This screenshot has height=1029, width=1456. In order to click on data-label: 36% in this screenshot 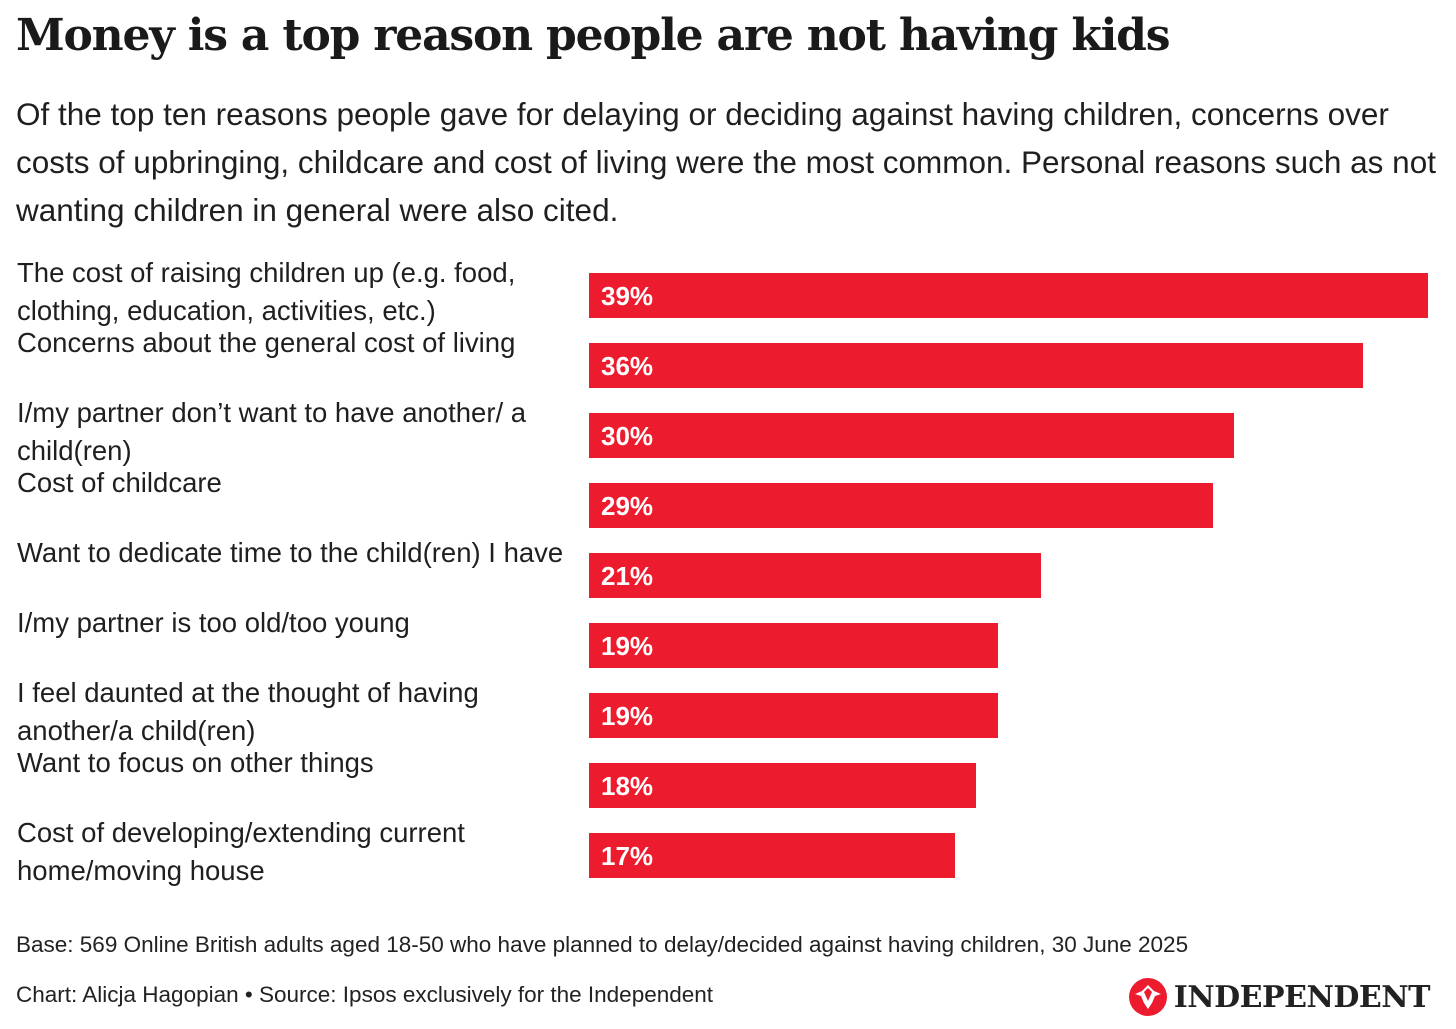, I will do `click(627, 366)`.